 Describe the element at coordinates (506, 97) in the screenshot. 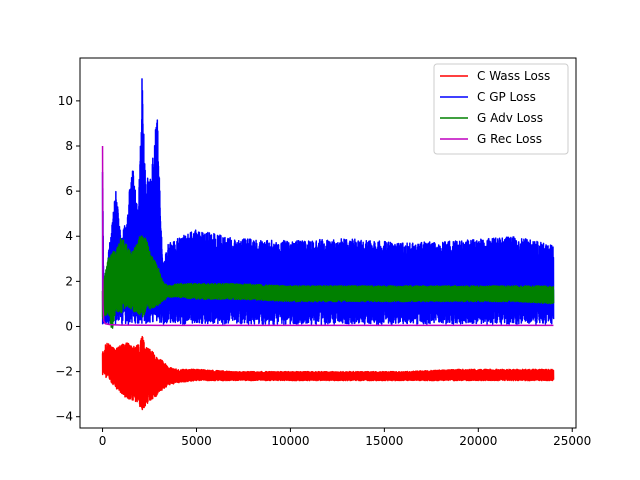

I see `legend-label-c-gp-loss: C GP Loss` at that location.